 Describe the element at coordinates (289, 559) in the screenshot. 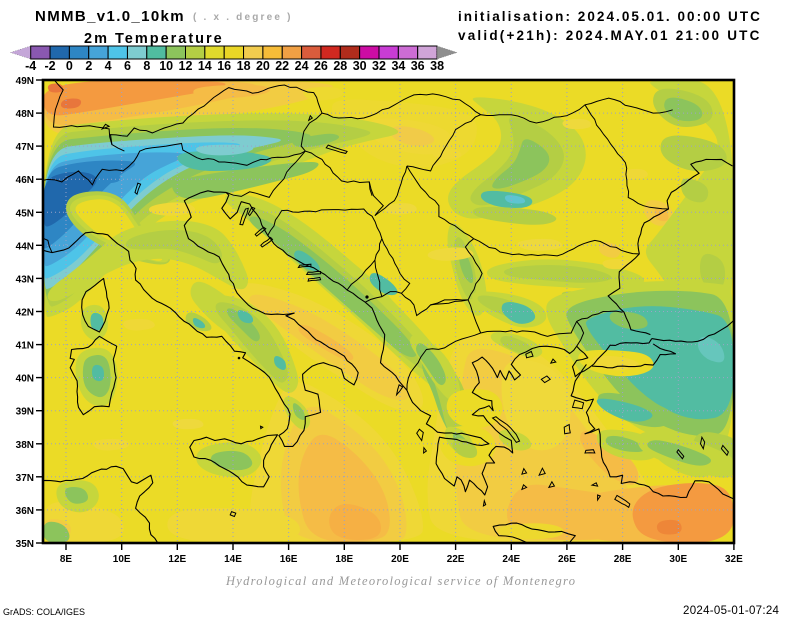

I see `svg-text: 16E` at that location.